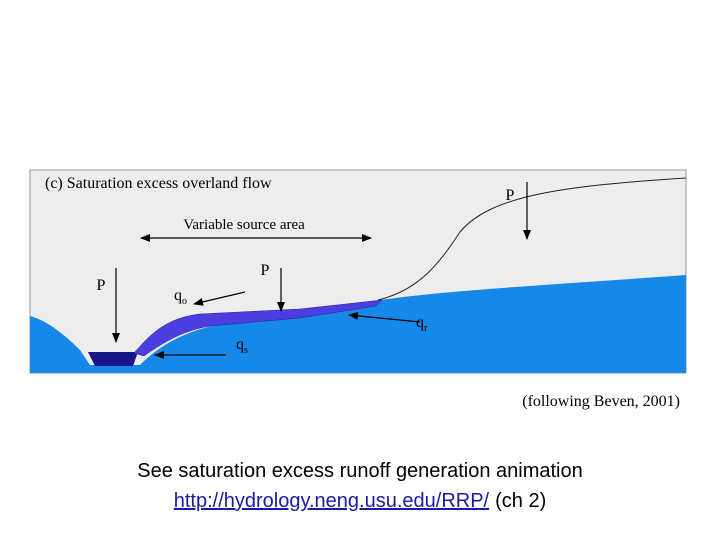  Describe the element at coordinates (113, 359) in the screenshot. I see `channel` at that location.